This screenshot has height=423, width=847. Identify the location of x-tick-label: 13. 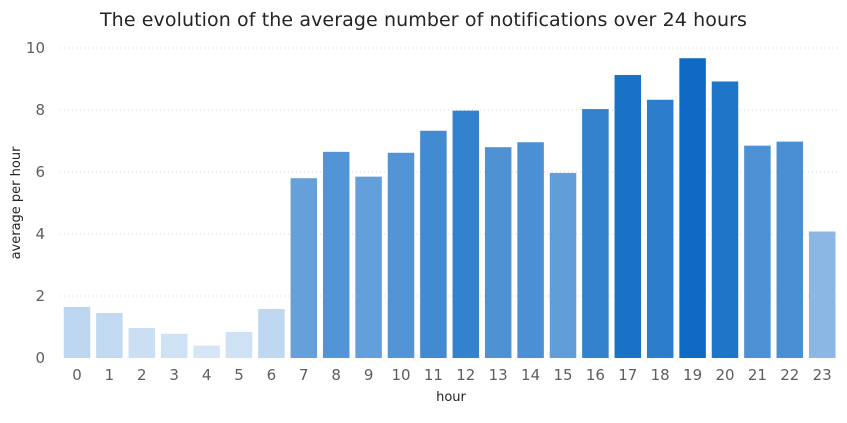
(498, 375).